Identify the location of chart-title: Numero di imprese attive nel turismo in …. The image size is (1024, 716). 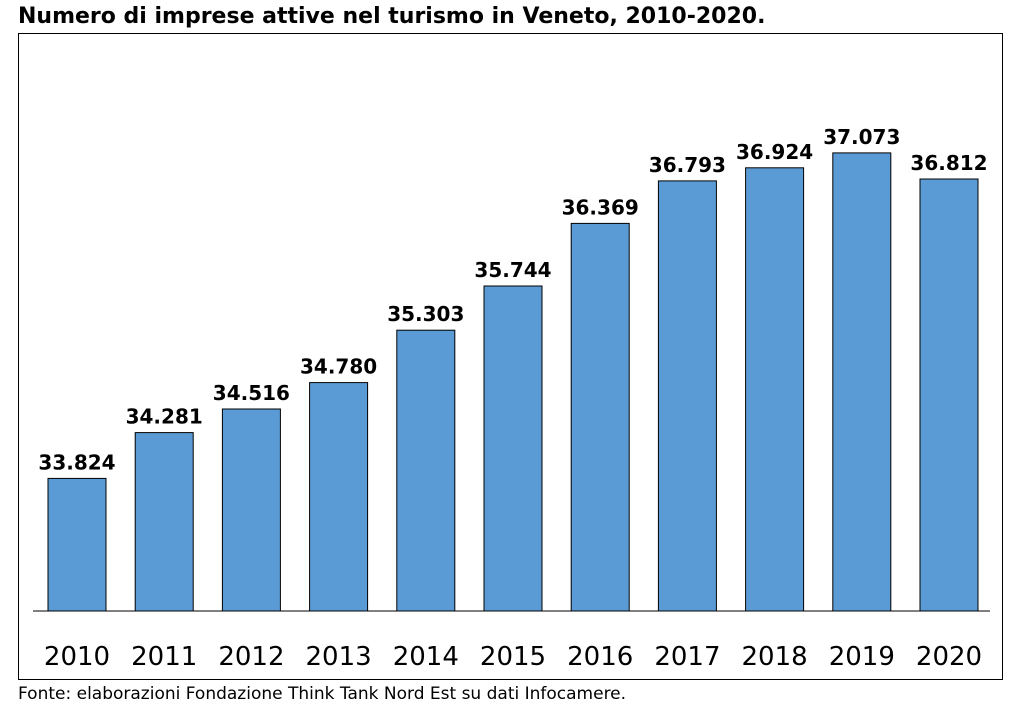
(392, 16).